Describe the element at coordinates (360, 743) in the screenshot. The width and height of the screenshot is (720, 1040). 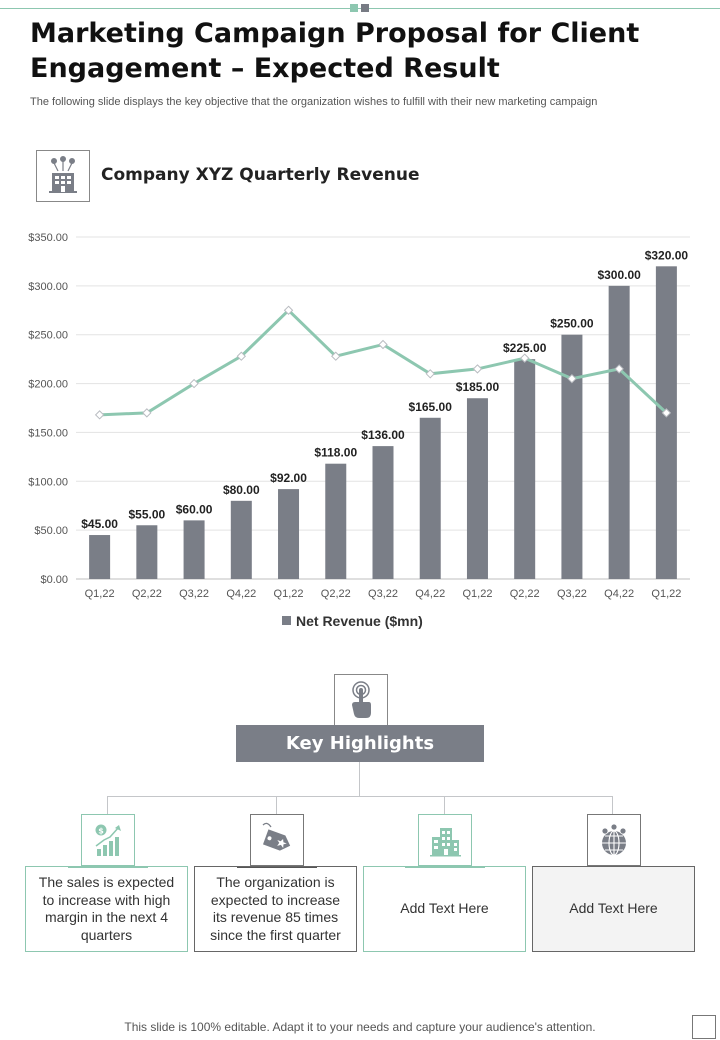
I see `key-highlights-title: Key Highlights` at that location.